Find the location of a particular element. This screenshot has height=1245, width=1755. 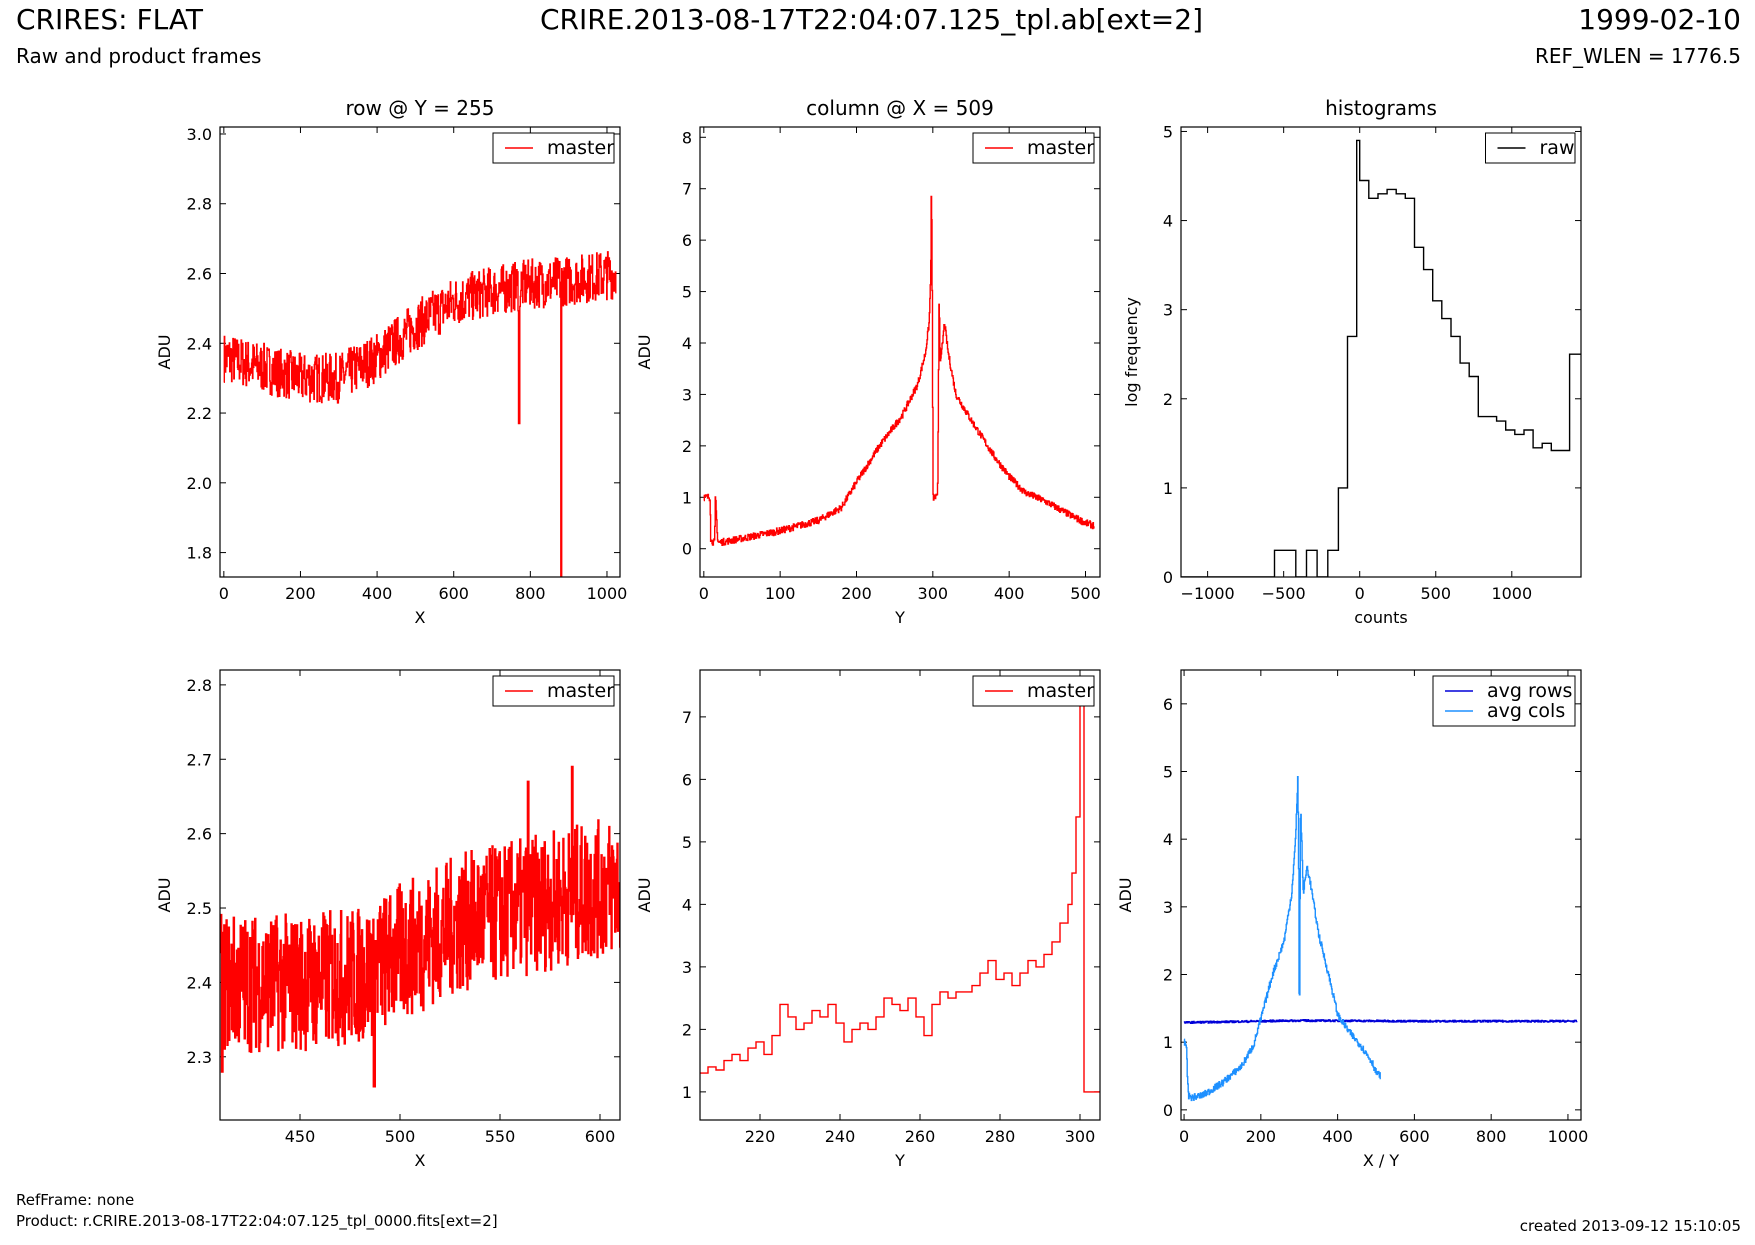

y-tick-label: 2.5 is located at coordinates (199, 908).